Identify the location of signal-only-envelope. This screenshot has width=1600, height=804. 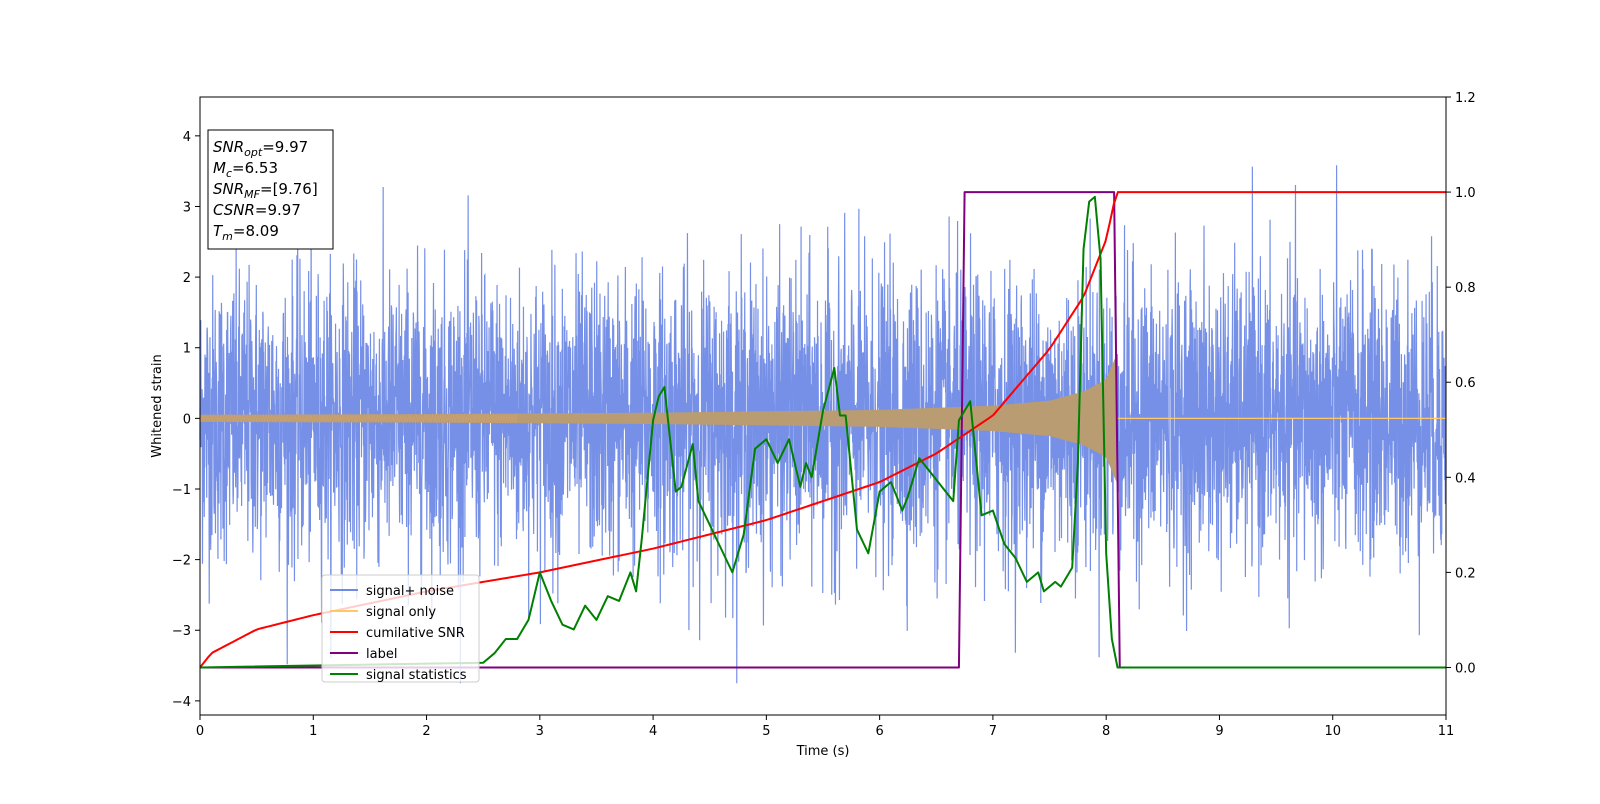
(658, 418).